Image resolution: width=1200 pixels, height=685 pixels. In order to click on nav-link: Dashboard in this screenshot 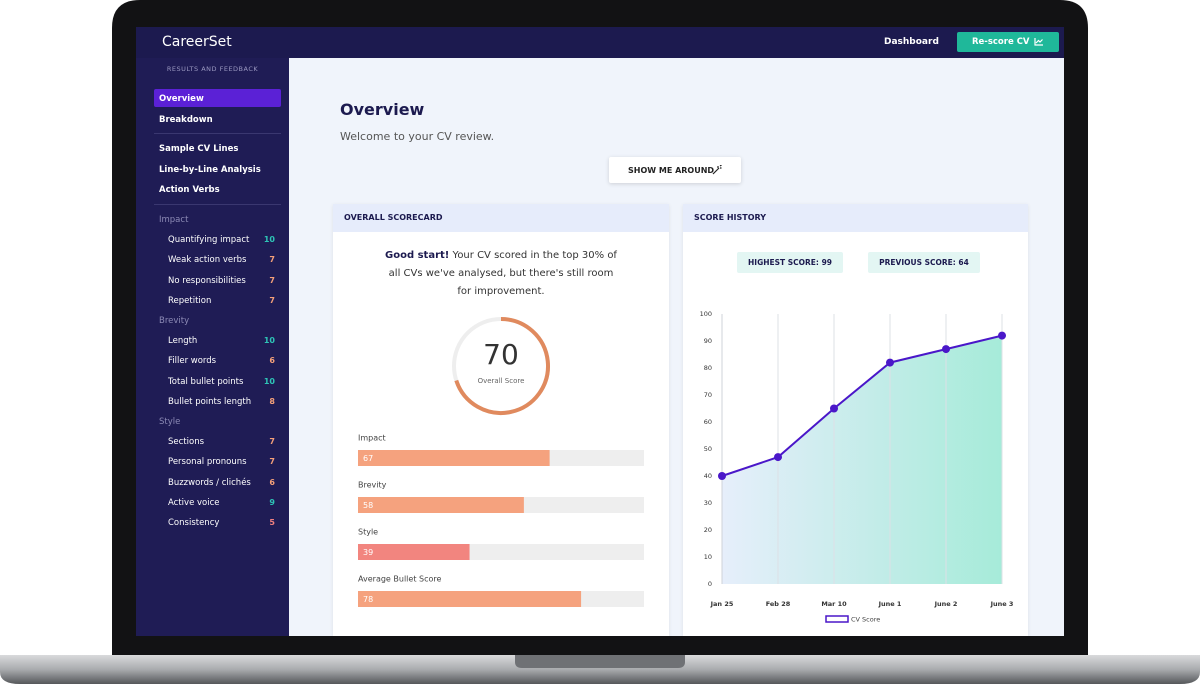, I will do `click(911, 42)`.